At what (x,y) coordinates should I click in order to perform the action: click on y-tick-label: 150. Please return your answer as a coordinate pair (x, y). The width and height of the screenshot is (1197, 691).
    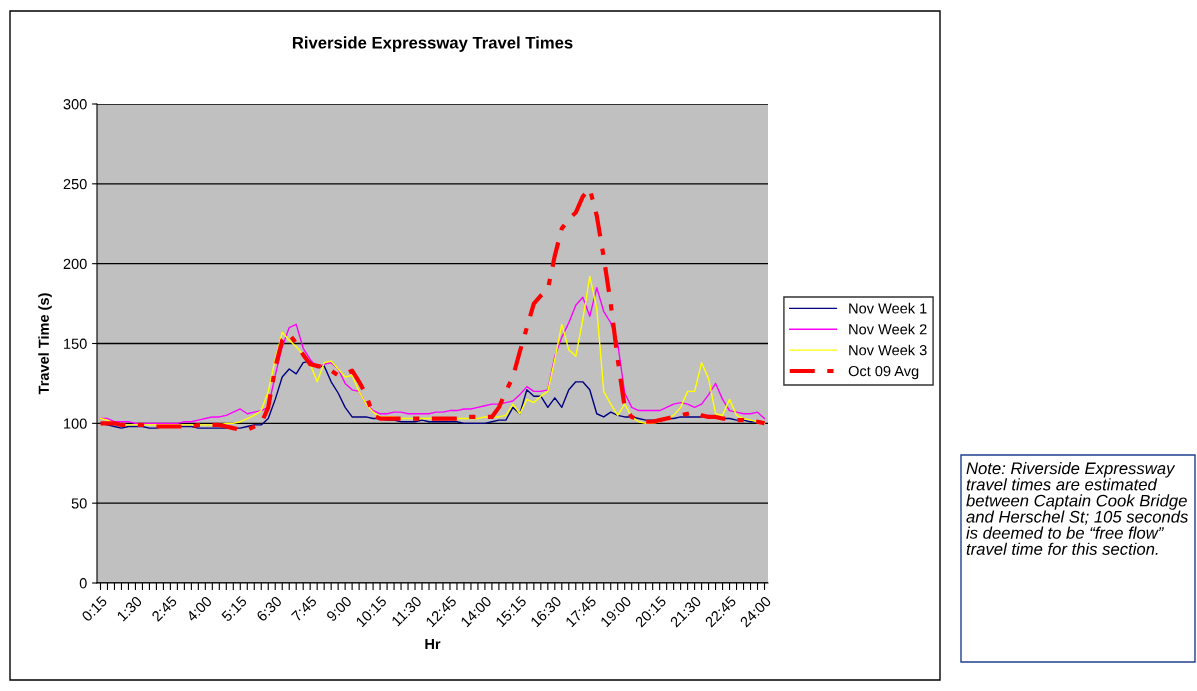
    Looking at the image, I should click on (75, 343).